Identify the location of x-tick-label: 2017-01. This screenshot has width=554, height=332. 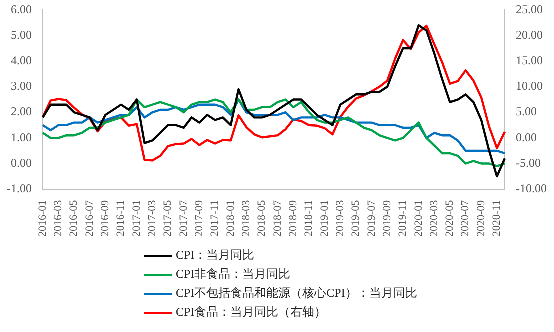
(136, 219).